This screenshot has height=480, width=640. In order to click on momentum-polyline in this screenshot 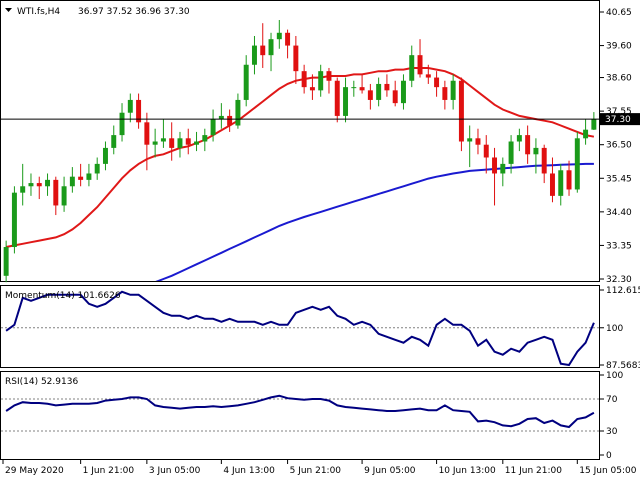, I will do `click(300, 328)`.